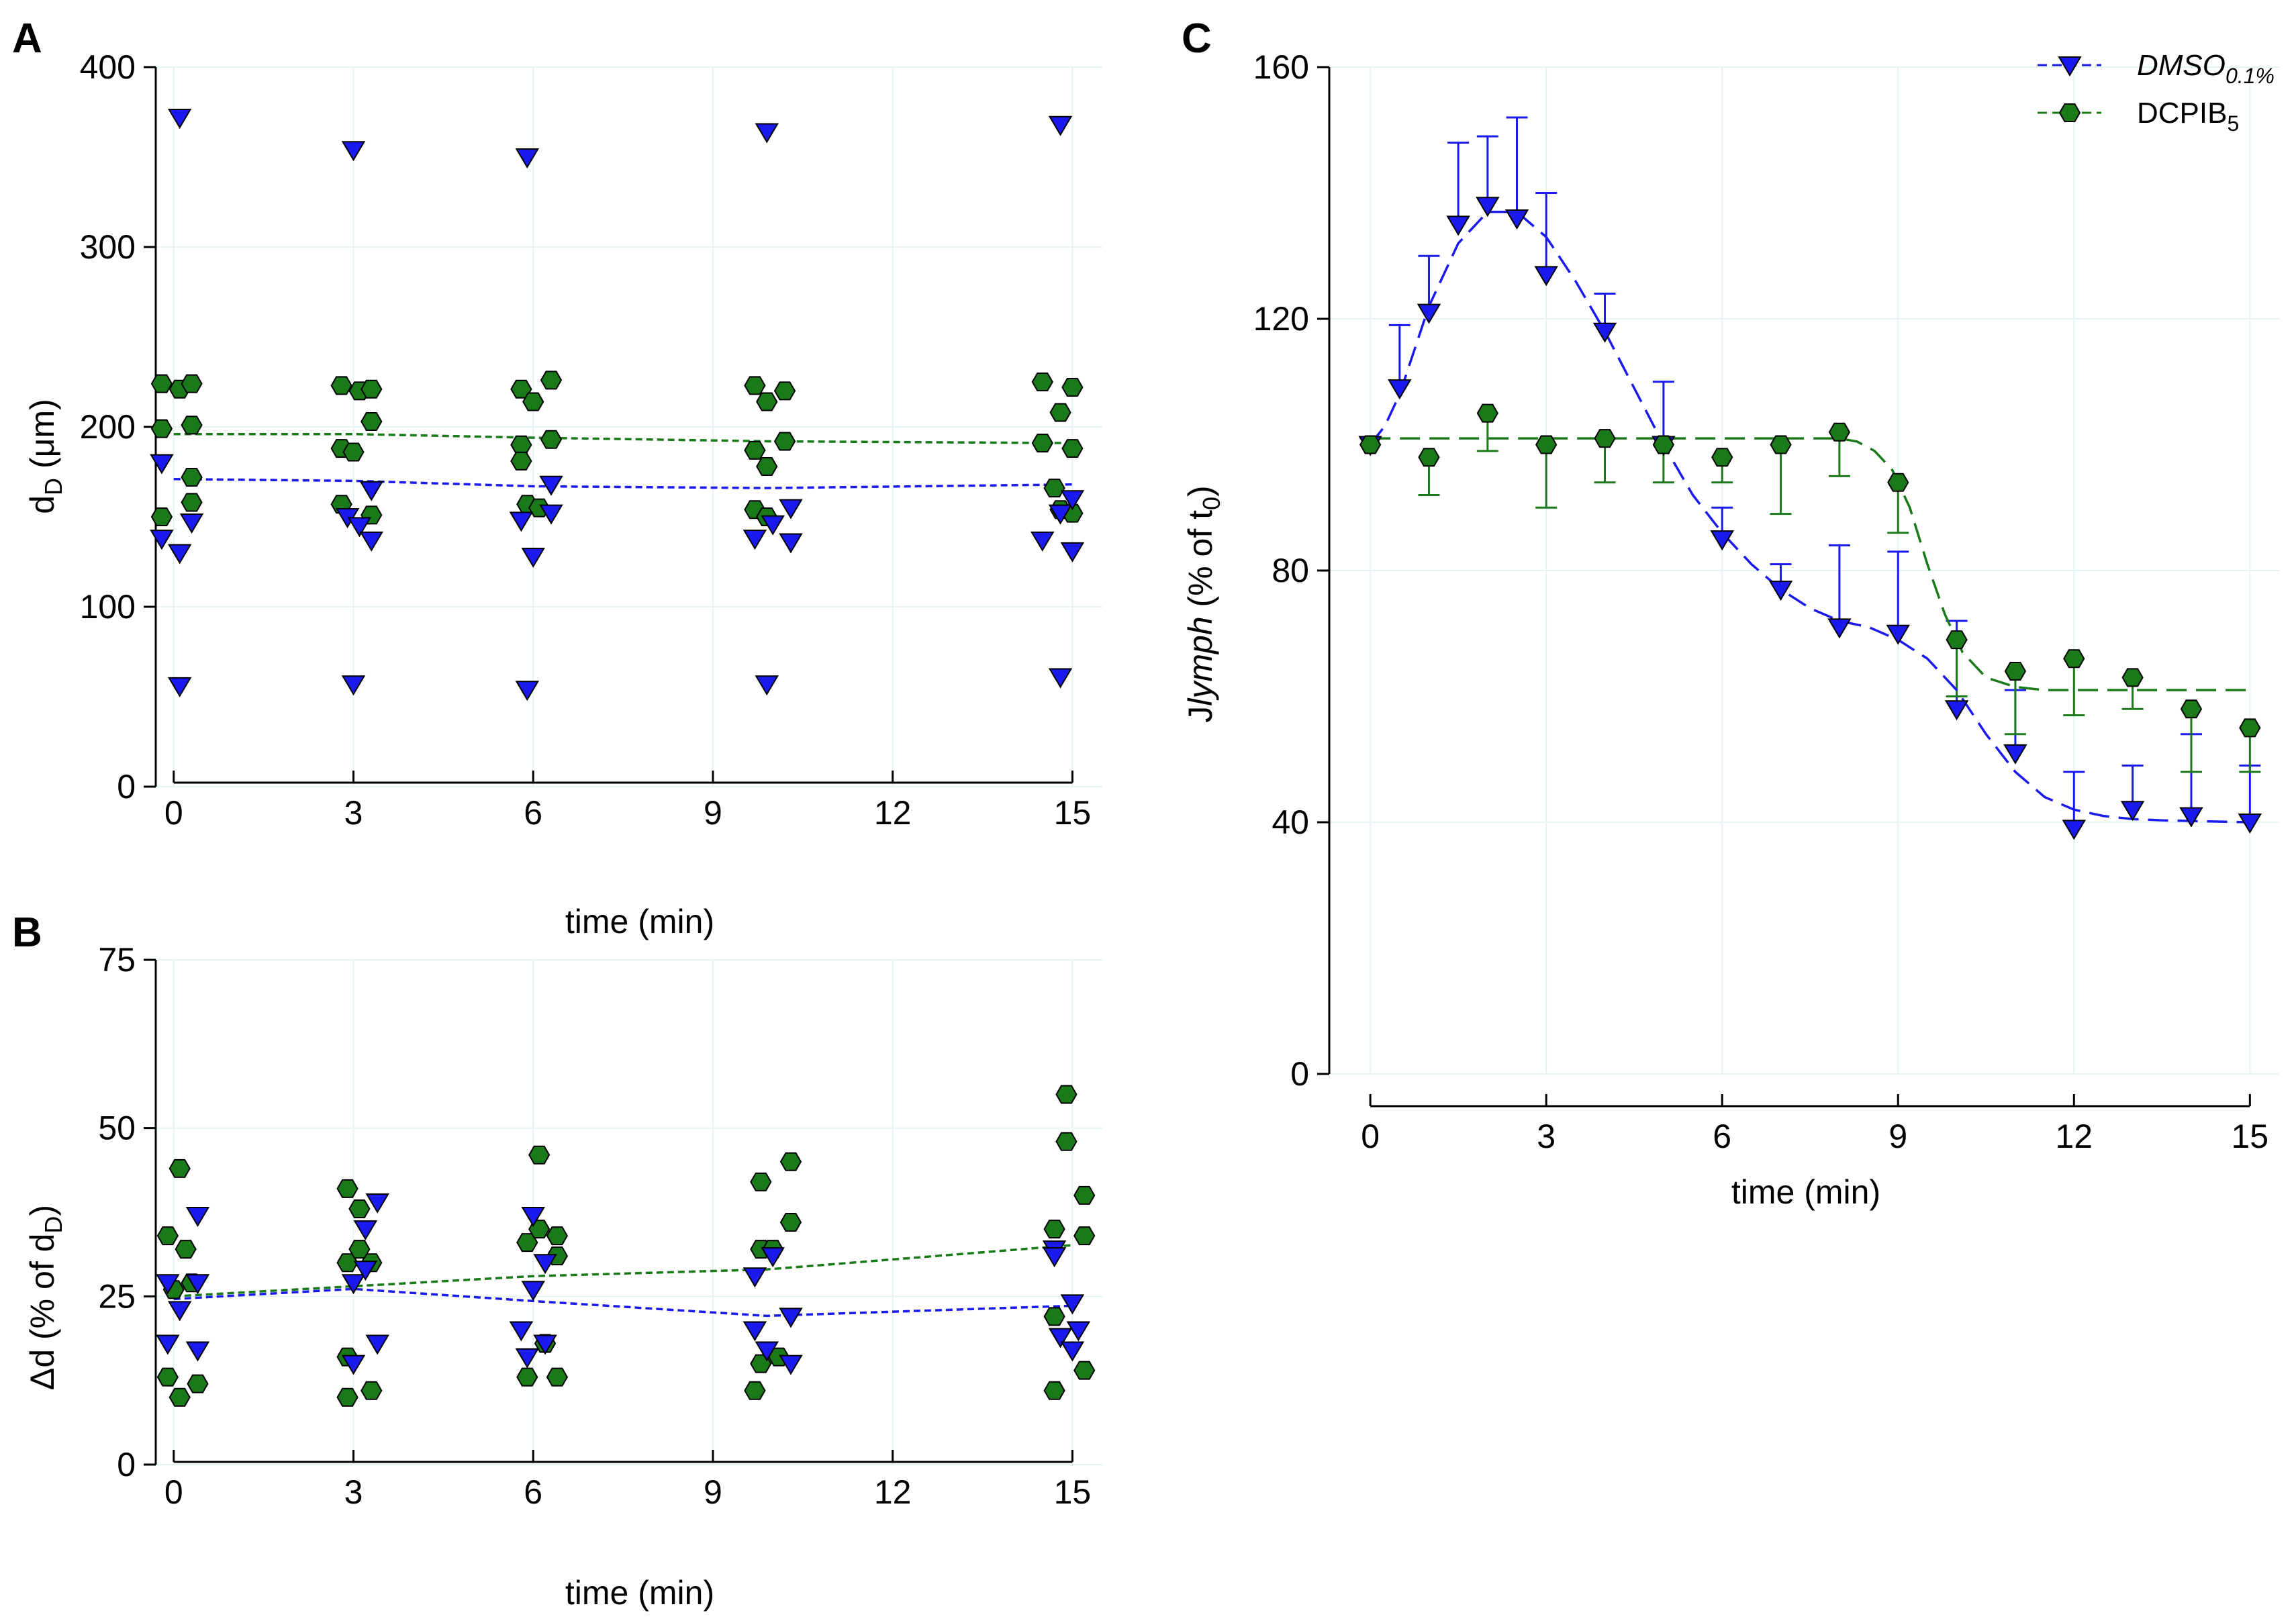 Image resolution: width=2296 pixels, height=1623 pixels. I want to click on panel-a-x-tick-label: 3, so click(354, 813).